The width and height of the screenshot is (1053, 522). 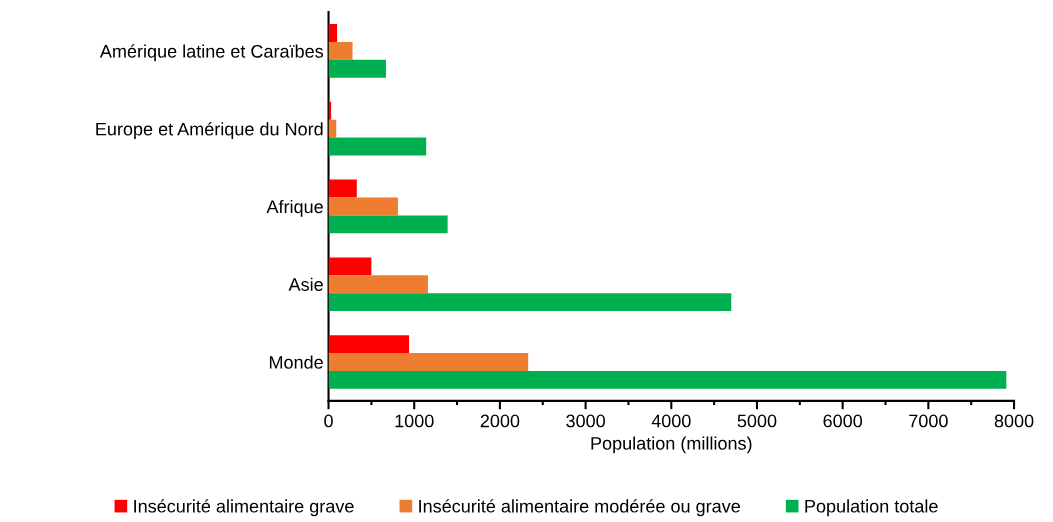 I want to click on x-tick-label: 0, so click(x=328, y=421).